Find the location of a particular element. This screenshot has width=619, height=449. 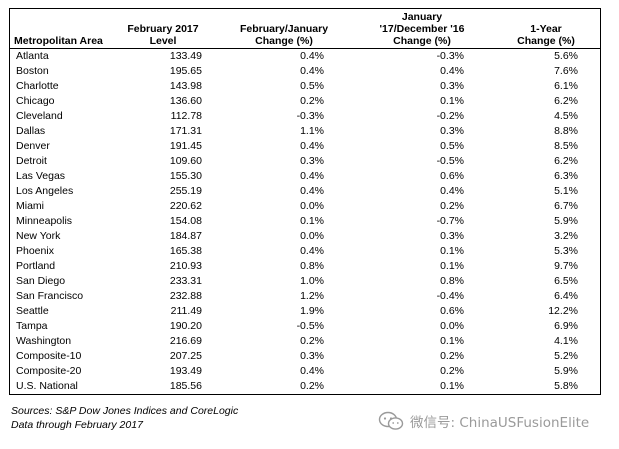

table-row: Dallas 171.31 1.1% 0.3% 8.8% is located at coordinates (305, 131).